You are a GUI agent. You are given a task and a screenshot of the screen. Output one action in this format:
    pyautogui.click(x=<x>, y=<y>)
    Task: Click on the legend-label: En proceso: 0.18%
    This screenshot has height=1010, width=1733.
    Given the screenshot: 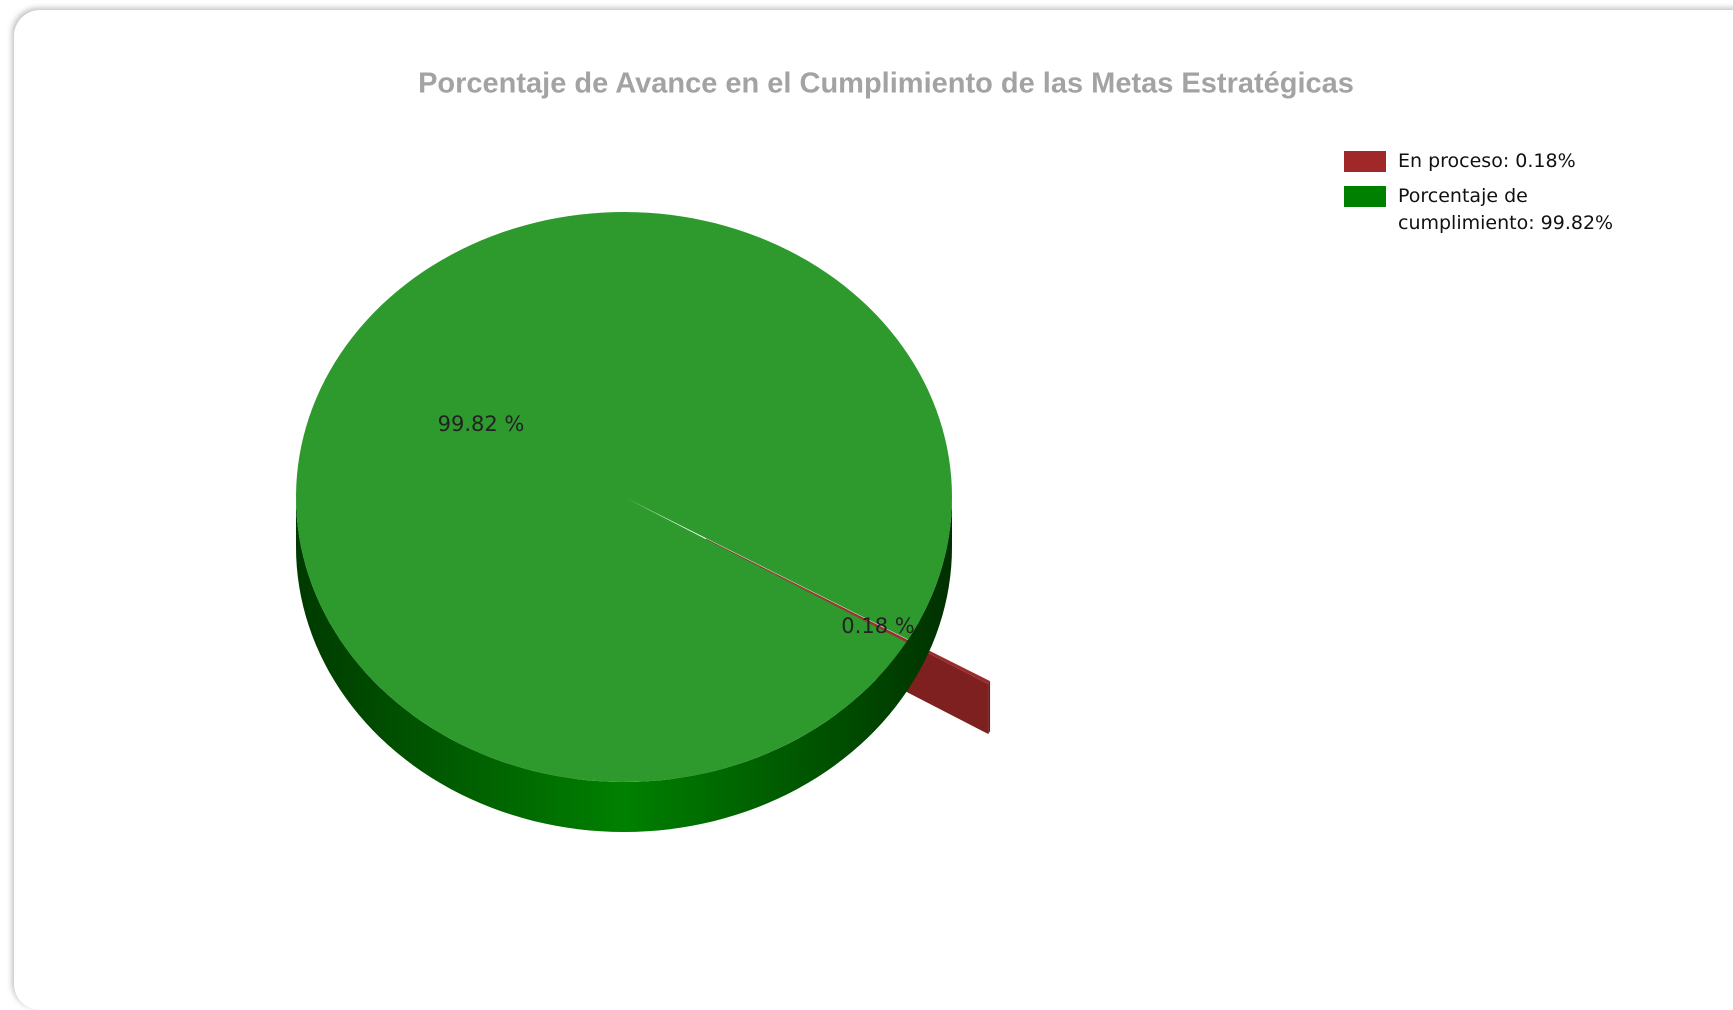 What is the action you would take?
    pyautogui.click(x=1487, y=161)
    